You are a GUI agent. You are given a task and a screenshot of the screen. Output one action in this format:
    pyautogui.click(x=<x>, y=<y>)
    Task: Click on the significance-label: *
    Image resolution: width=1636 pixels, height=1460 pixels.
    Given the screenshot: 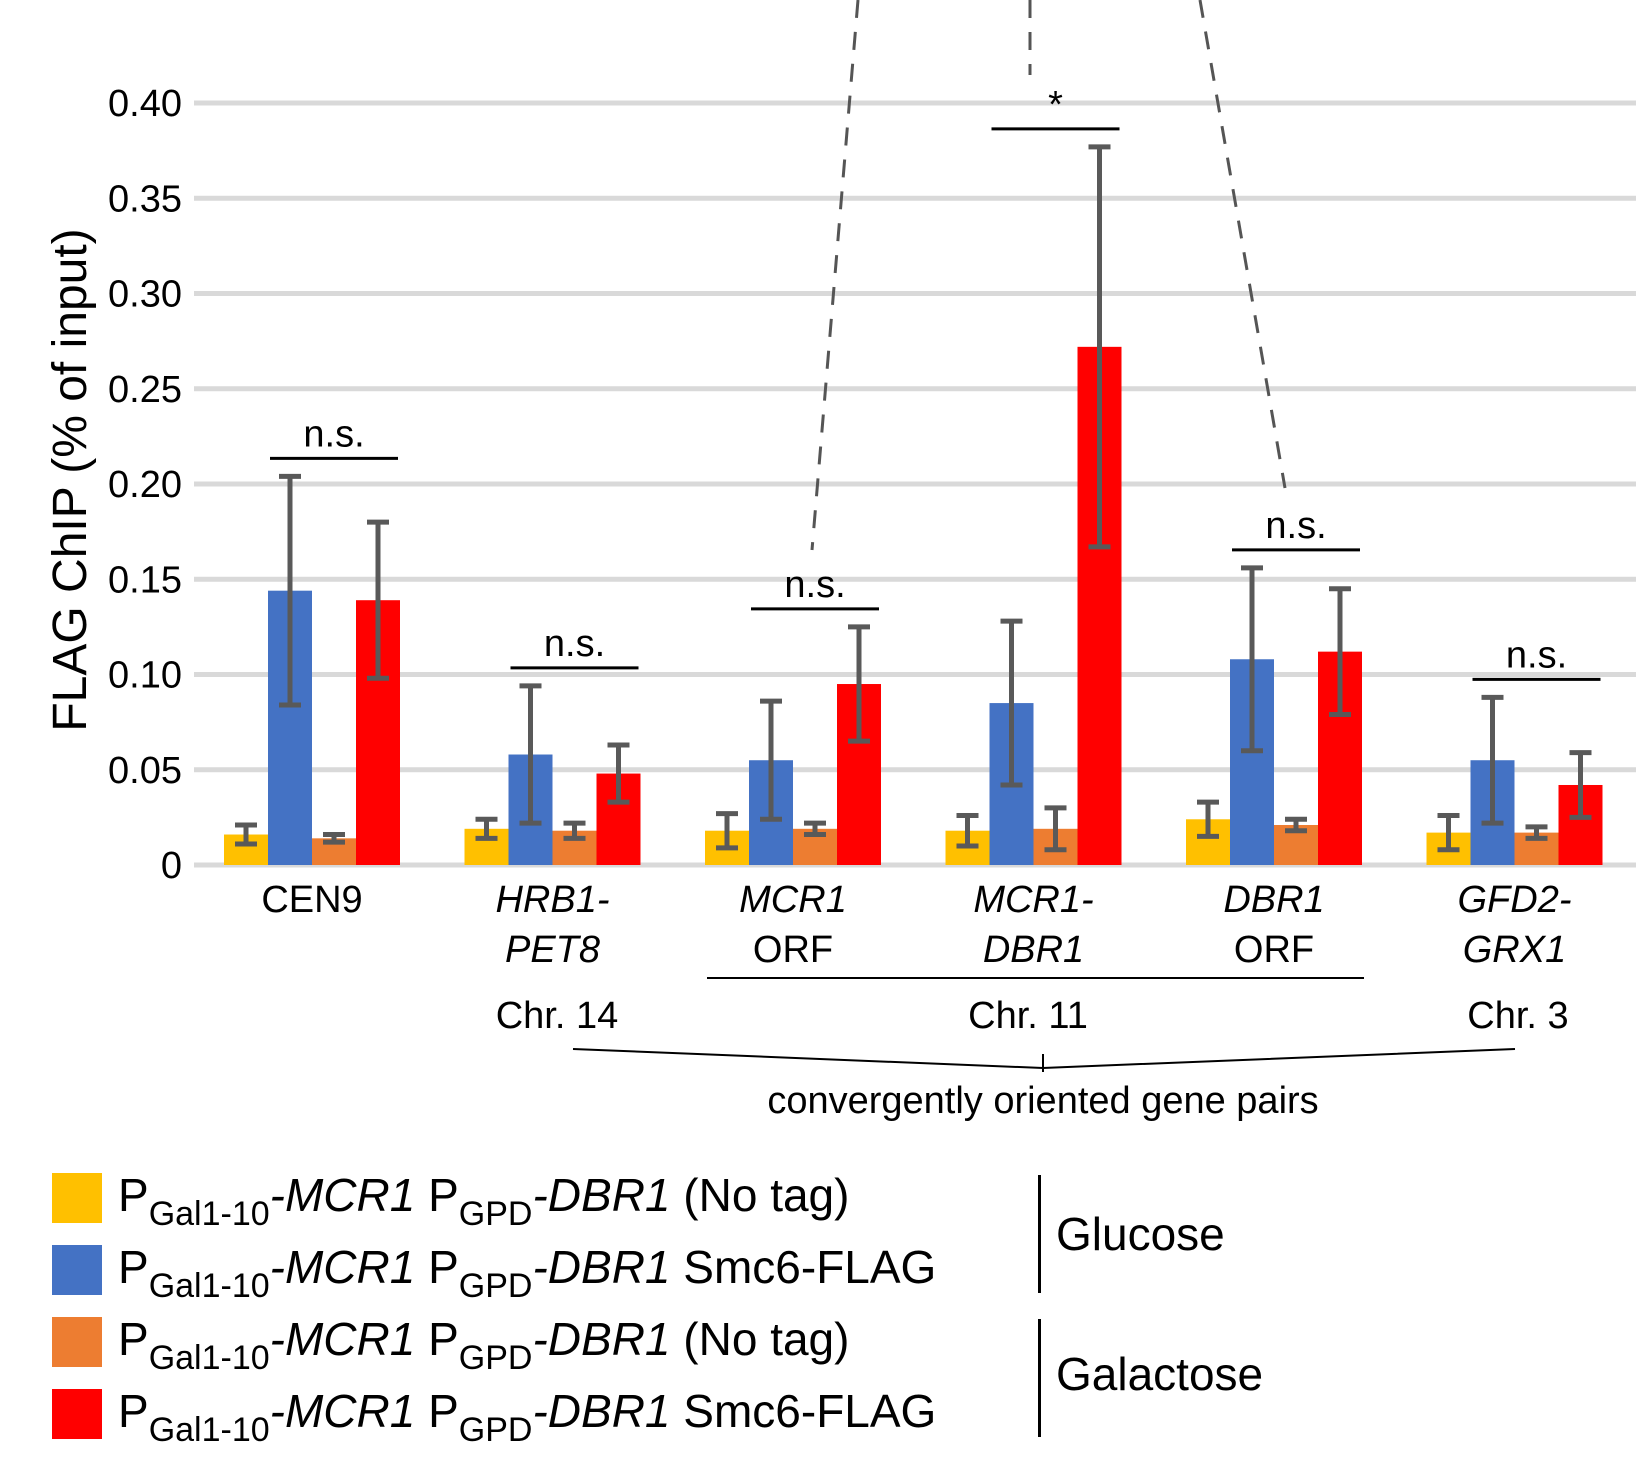 What is the action you would take?
    pyautogui.click(x=1055, y=105)
    